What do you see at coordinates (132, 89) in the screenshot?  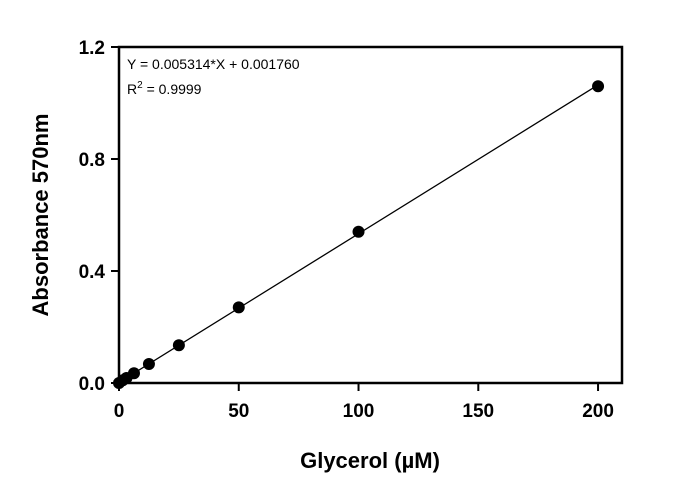 I see `r-squared-prefix: R` at bounding box center [132, 89].